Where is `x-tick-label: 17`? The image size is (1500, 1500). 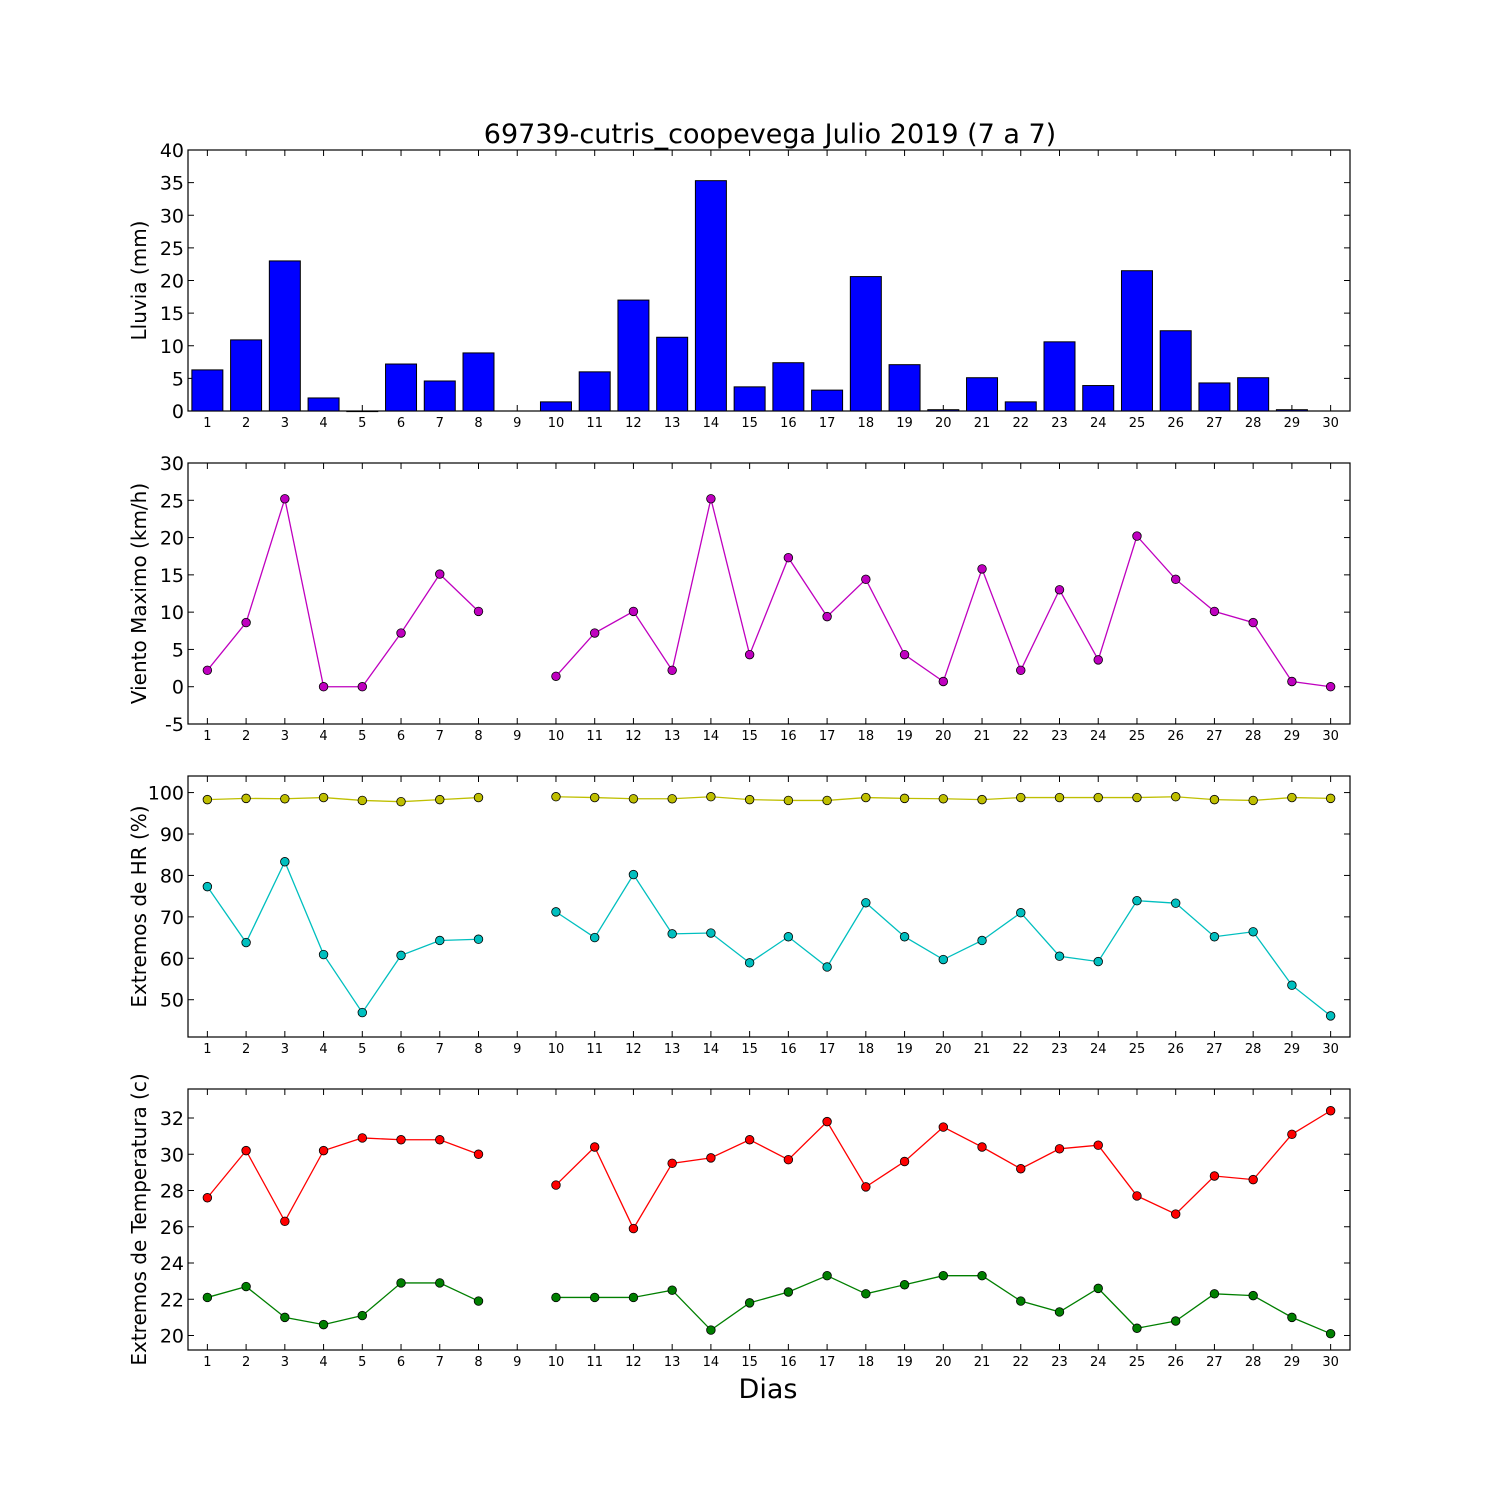 x-tick-label: 17 is located at coordinates (827, 736).